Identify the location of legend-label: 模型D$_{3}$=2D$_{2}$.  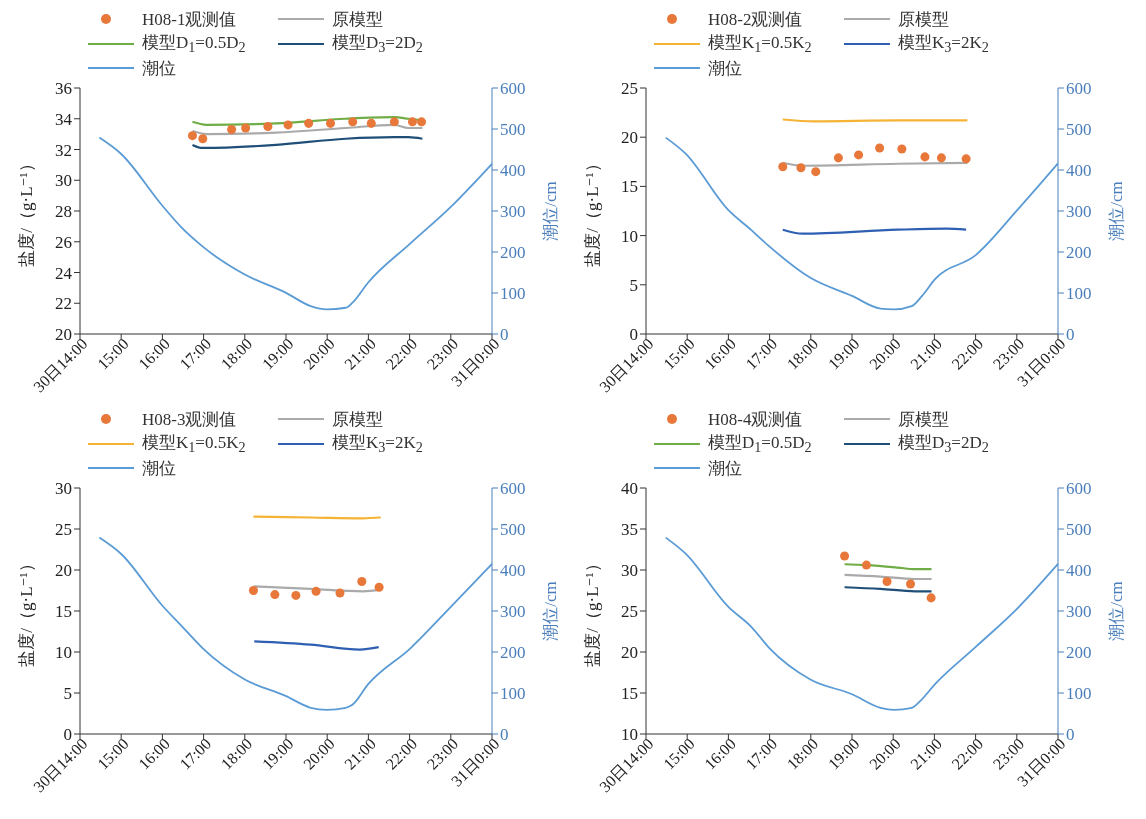
(943, 444).